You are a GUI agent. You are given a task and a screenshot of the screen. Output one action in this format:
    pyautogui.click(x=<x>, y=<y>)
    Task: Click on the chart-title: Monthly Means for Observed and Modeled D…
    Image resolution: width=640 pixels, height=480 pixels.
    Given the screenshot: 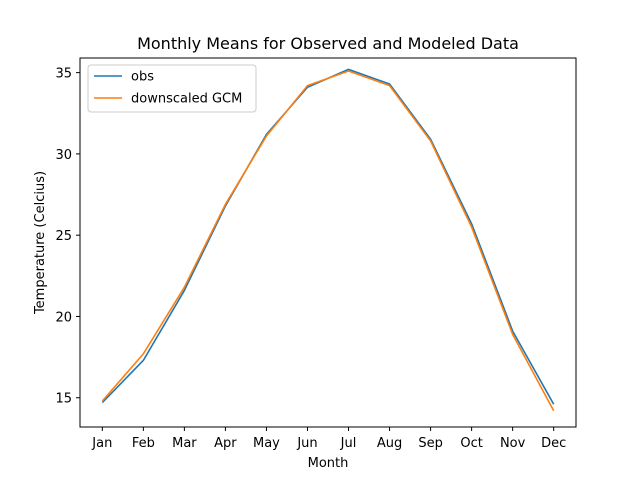 What is the action you would take?
    pyautogui.click(x=328, y=43)
    